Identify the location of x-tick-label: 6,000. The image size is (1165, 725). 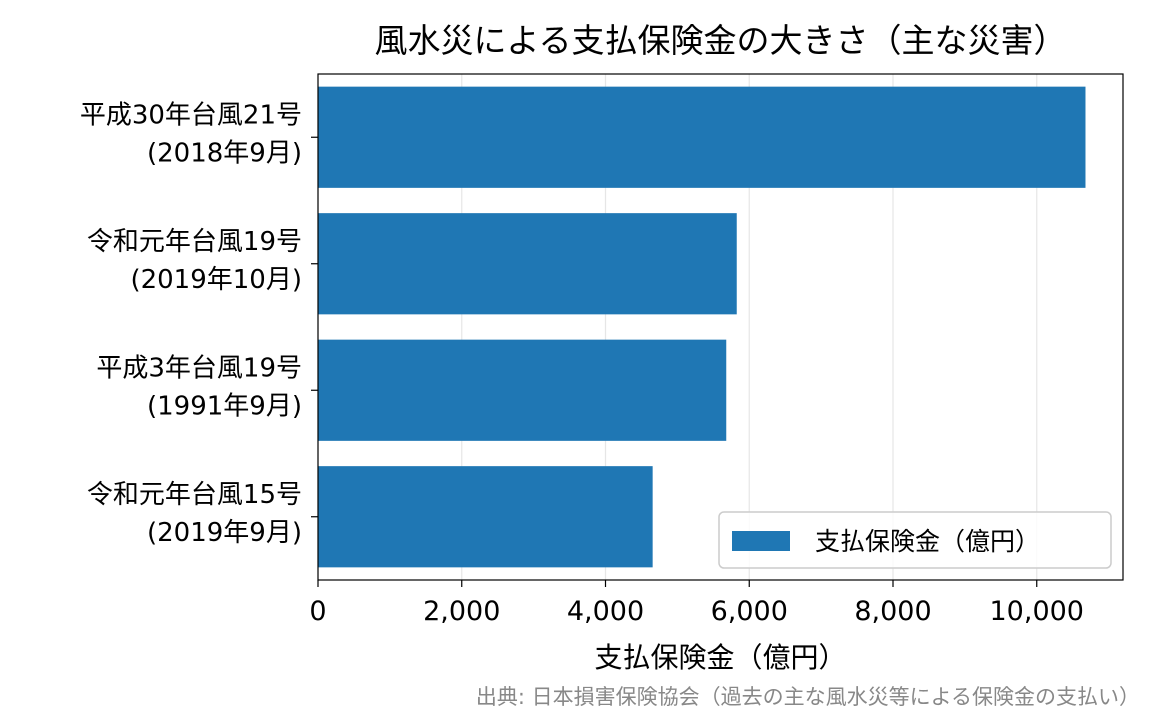
(749, 611).